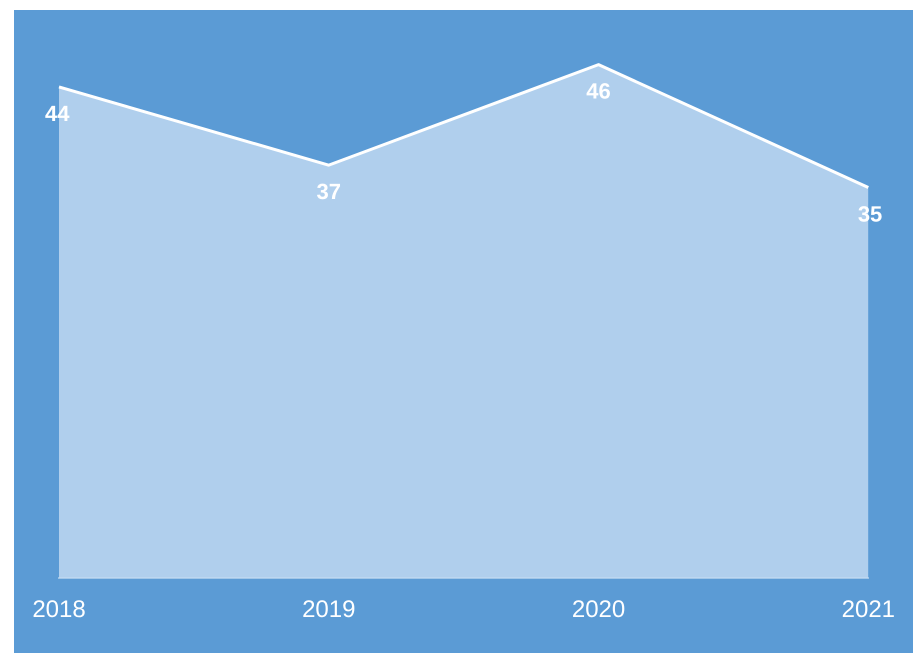 This screenshot has width=913, height=653. Describe the element at coordinates (870, 214) in the screenshot. I see `data-label: 35` at that location.